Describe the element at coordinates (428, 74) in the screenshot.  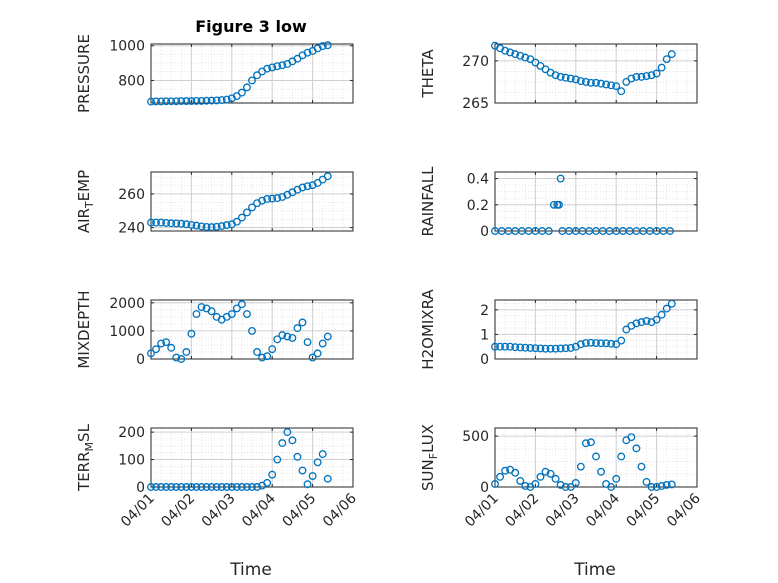
I see `y-axis-label: THETA` at that location.